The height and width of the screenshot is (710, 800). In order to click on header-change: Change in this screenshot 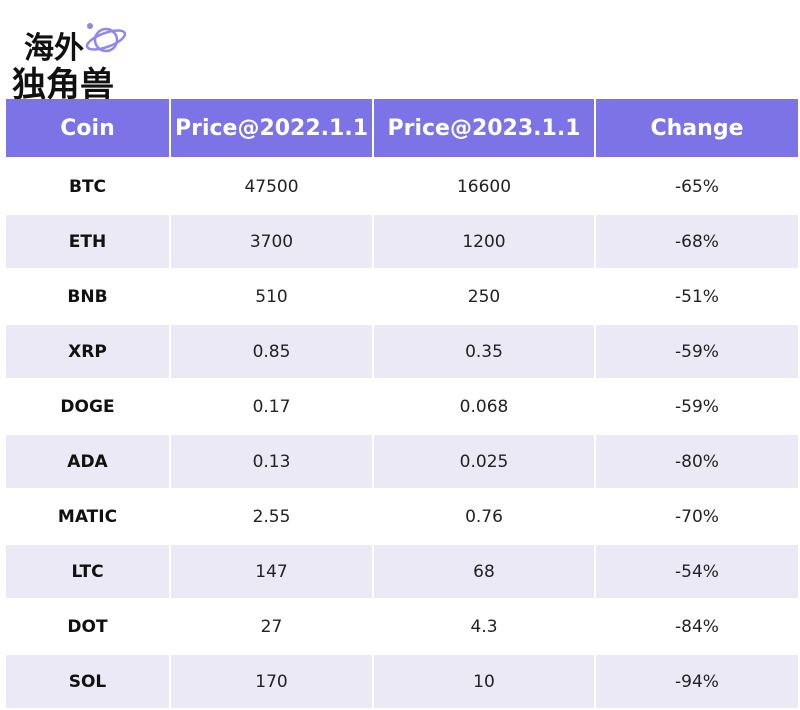, I will do `click(697, 129)`.